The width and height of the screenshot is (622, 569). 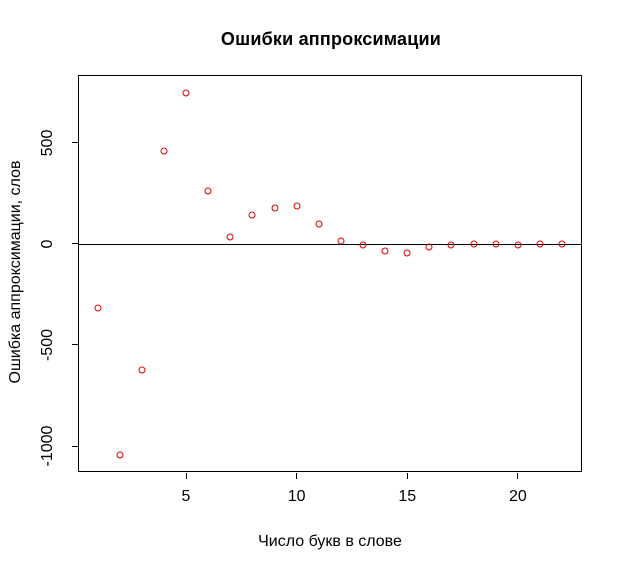 I want to click on zero-reference-line, so click(x=330, y=244).